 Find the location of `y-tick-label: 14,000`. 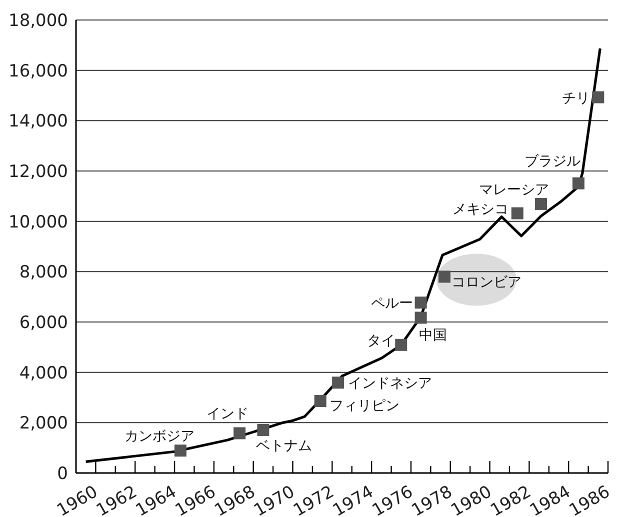

y-tick-label: 14,000 is located at coordinates (38, 122).